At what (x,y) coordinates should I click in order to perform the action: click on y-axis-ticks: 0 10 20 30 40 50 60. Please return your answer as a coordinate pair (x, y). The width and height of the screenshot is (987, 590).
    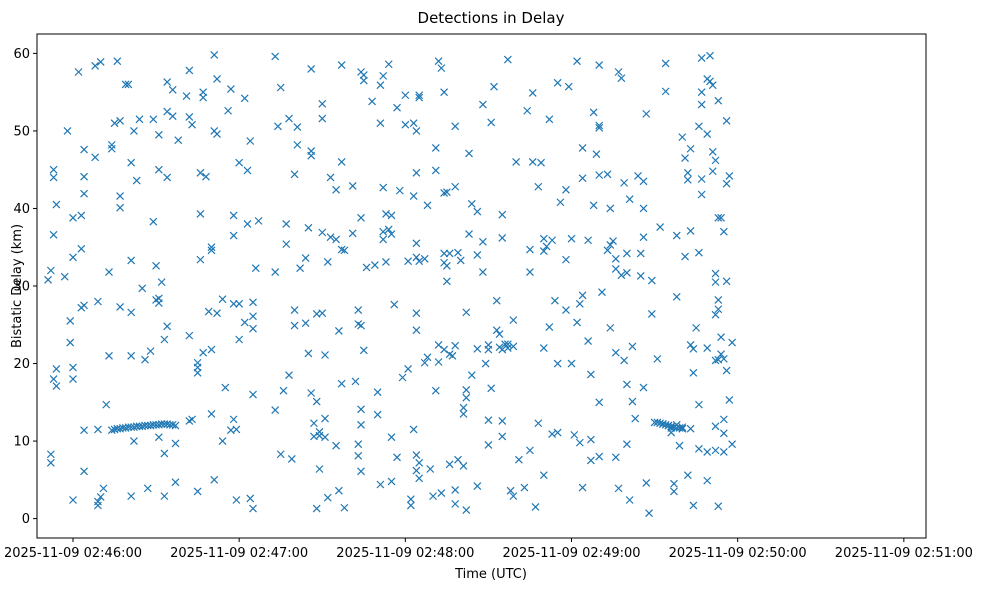
    Looking at the image, I should click on (25, 287).